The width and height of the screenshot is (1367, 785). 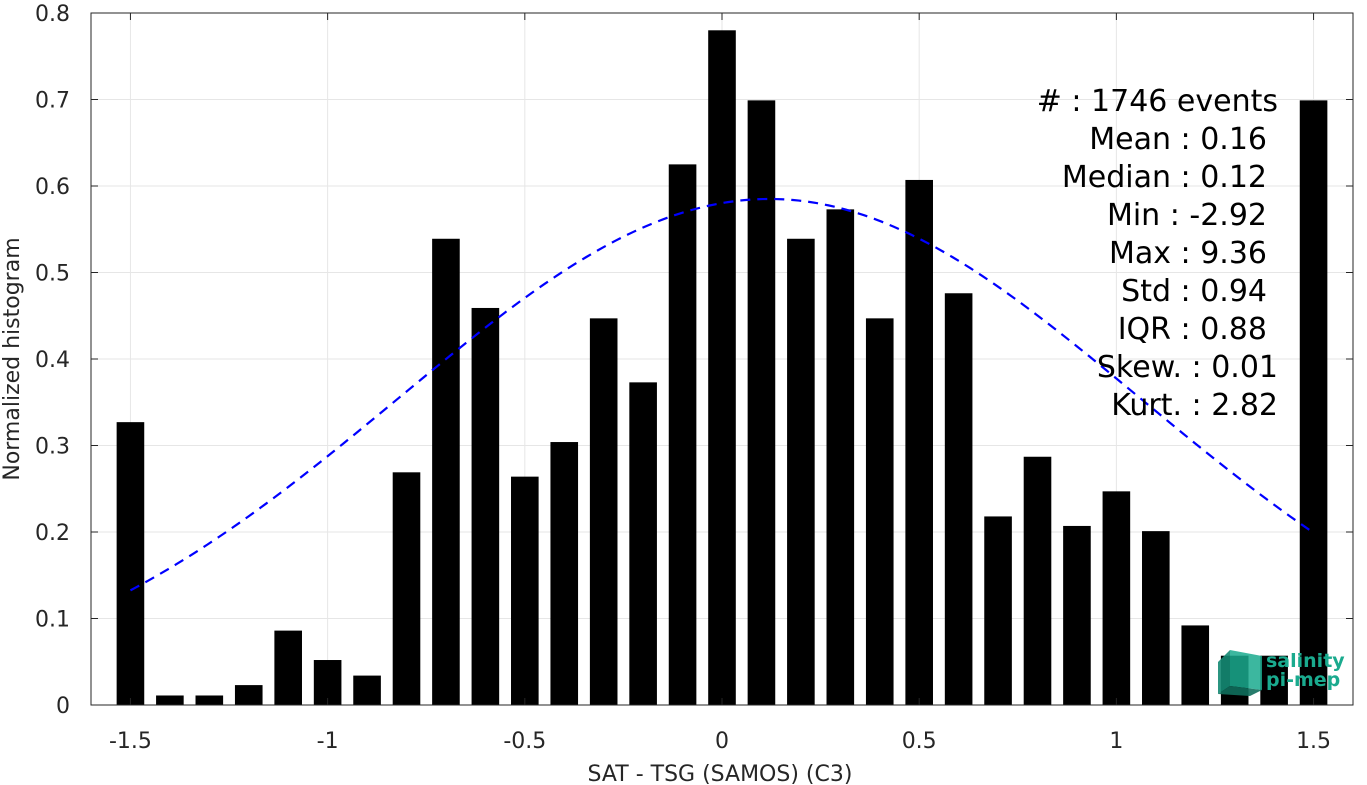 I want to click on x-tick-label: -1.5, so click(x=130, y=741).